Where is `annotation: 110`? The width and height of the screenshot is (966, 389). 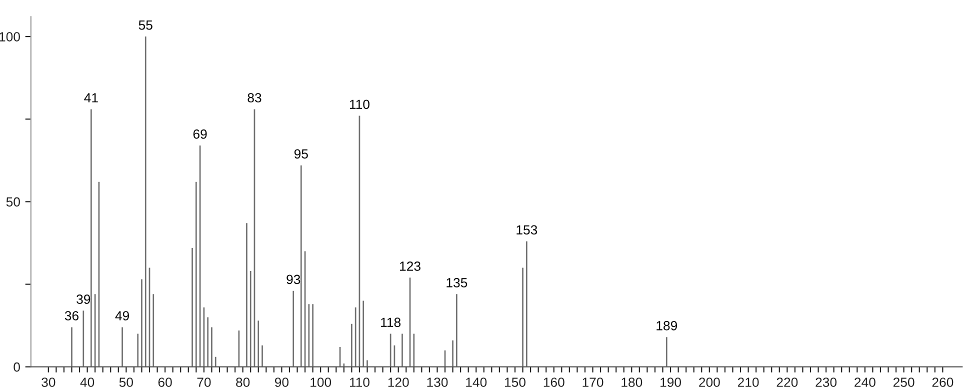 annotation: 110 is located at coordinates (360, 105).